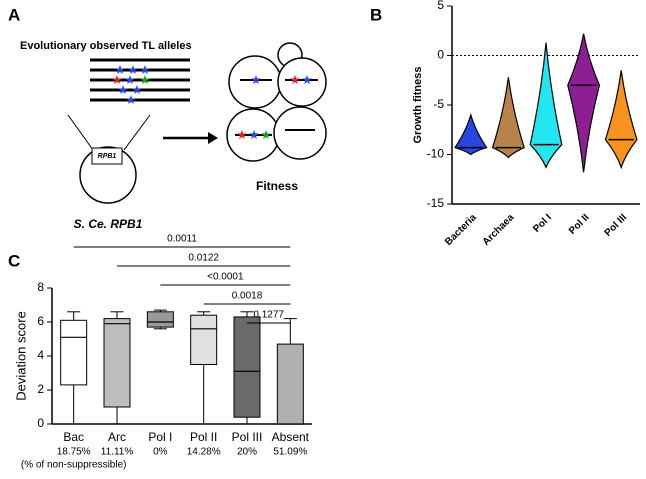 This screenshot has height=479, width=646. What do you see at coordinates (160, 452) in the screenshot?
I see `percent-label: 0%` at bounding box center [160, 452].